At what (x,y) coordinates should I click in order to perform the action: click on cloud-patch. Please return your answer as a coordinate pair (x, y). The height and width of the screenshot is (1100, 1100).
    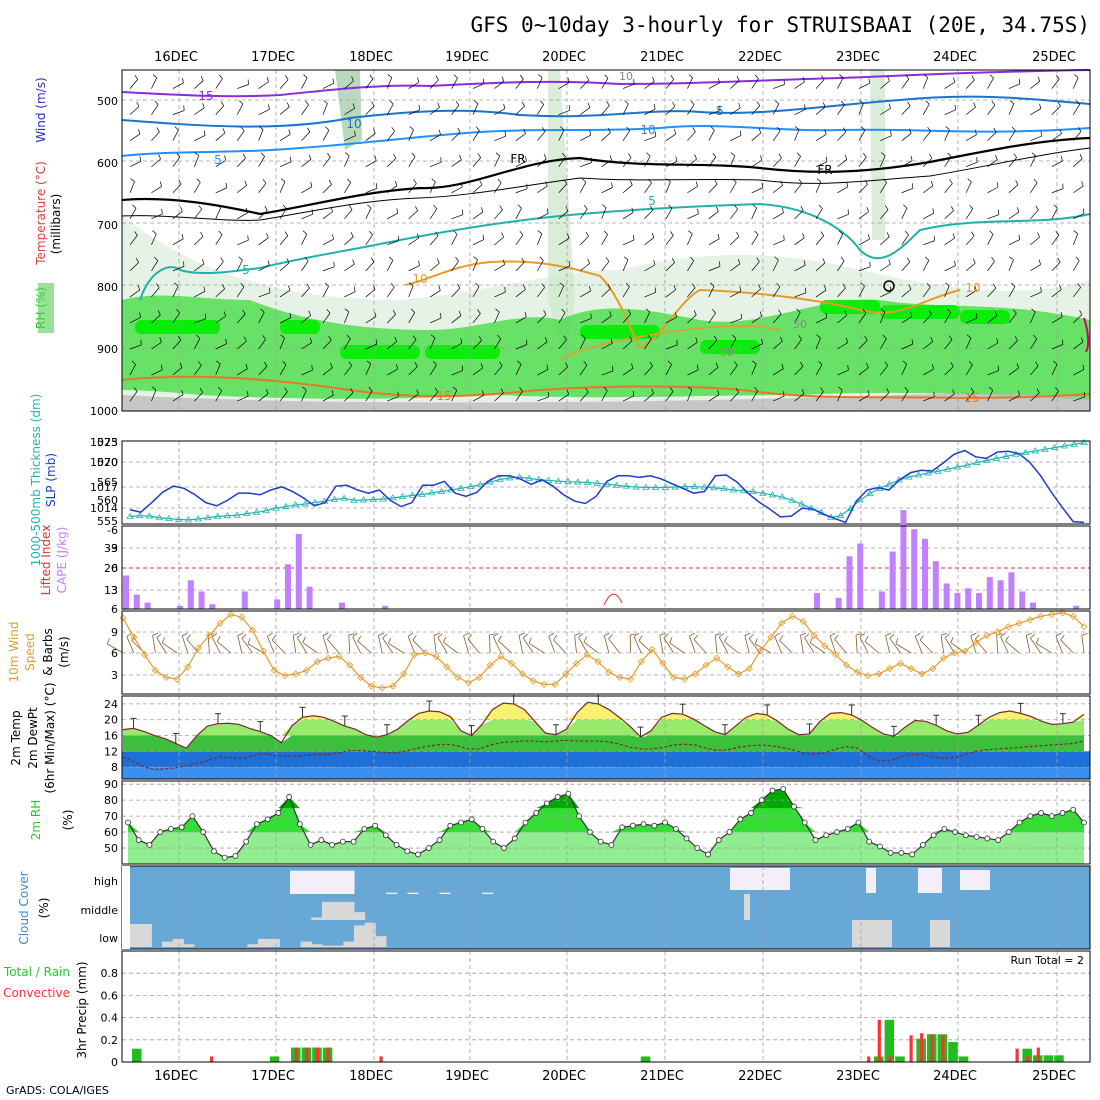
    Looking at the image, I should click on (872, 933).